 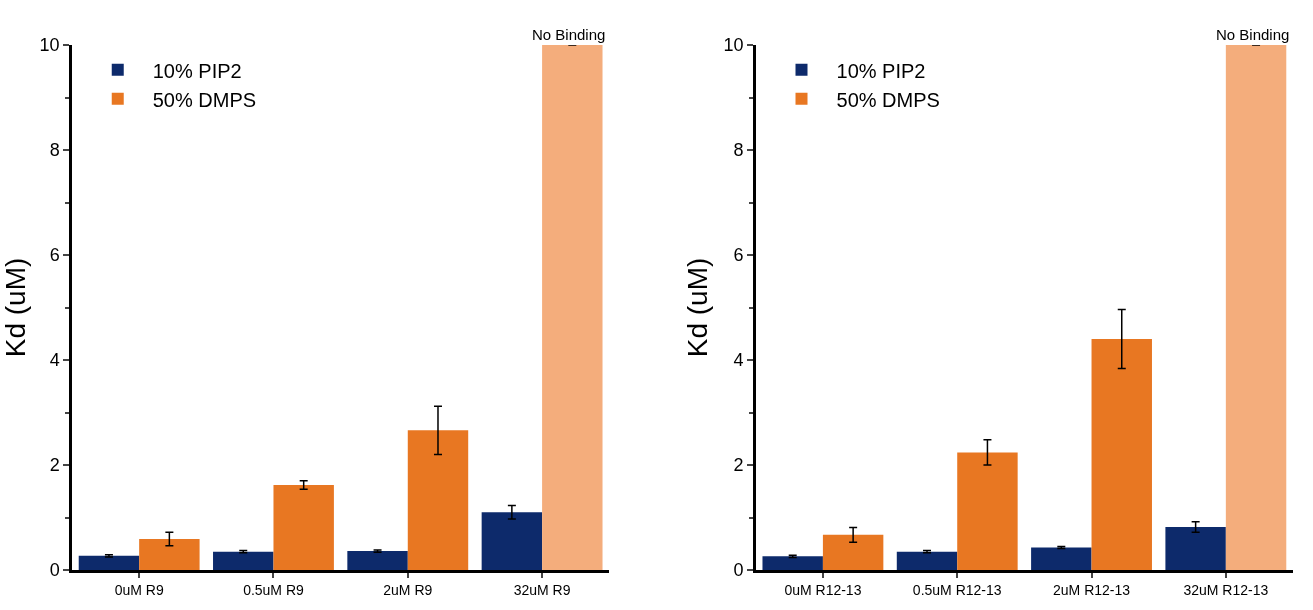 I want to click on x-tick-label: 0.5uM R9, so click(x=274, y=589).